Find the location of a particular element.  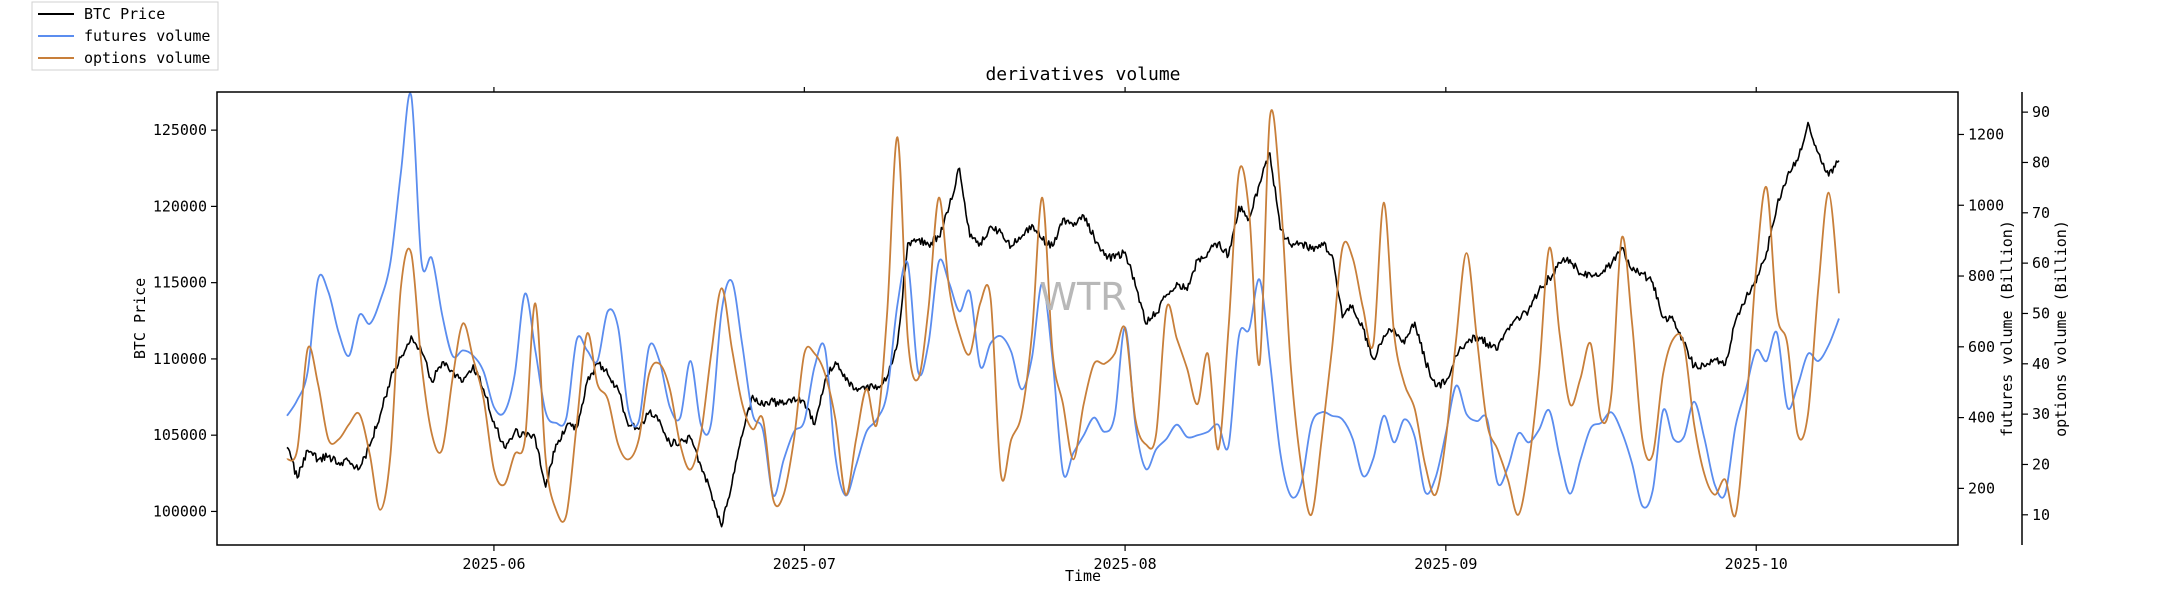

options-tick-label: 50 is located at coordinates (2041, 313).